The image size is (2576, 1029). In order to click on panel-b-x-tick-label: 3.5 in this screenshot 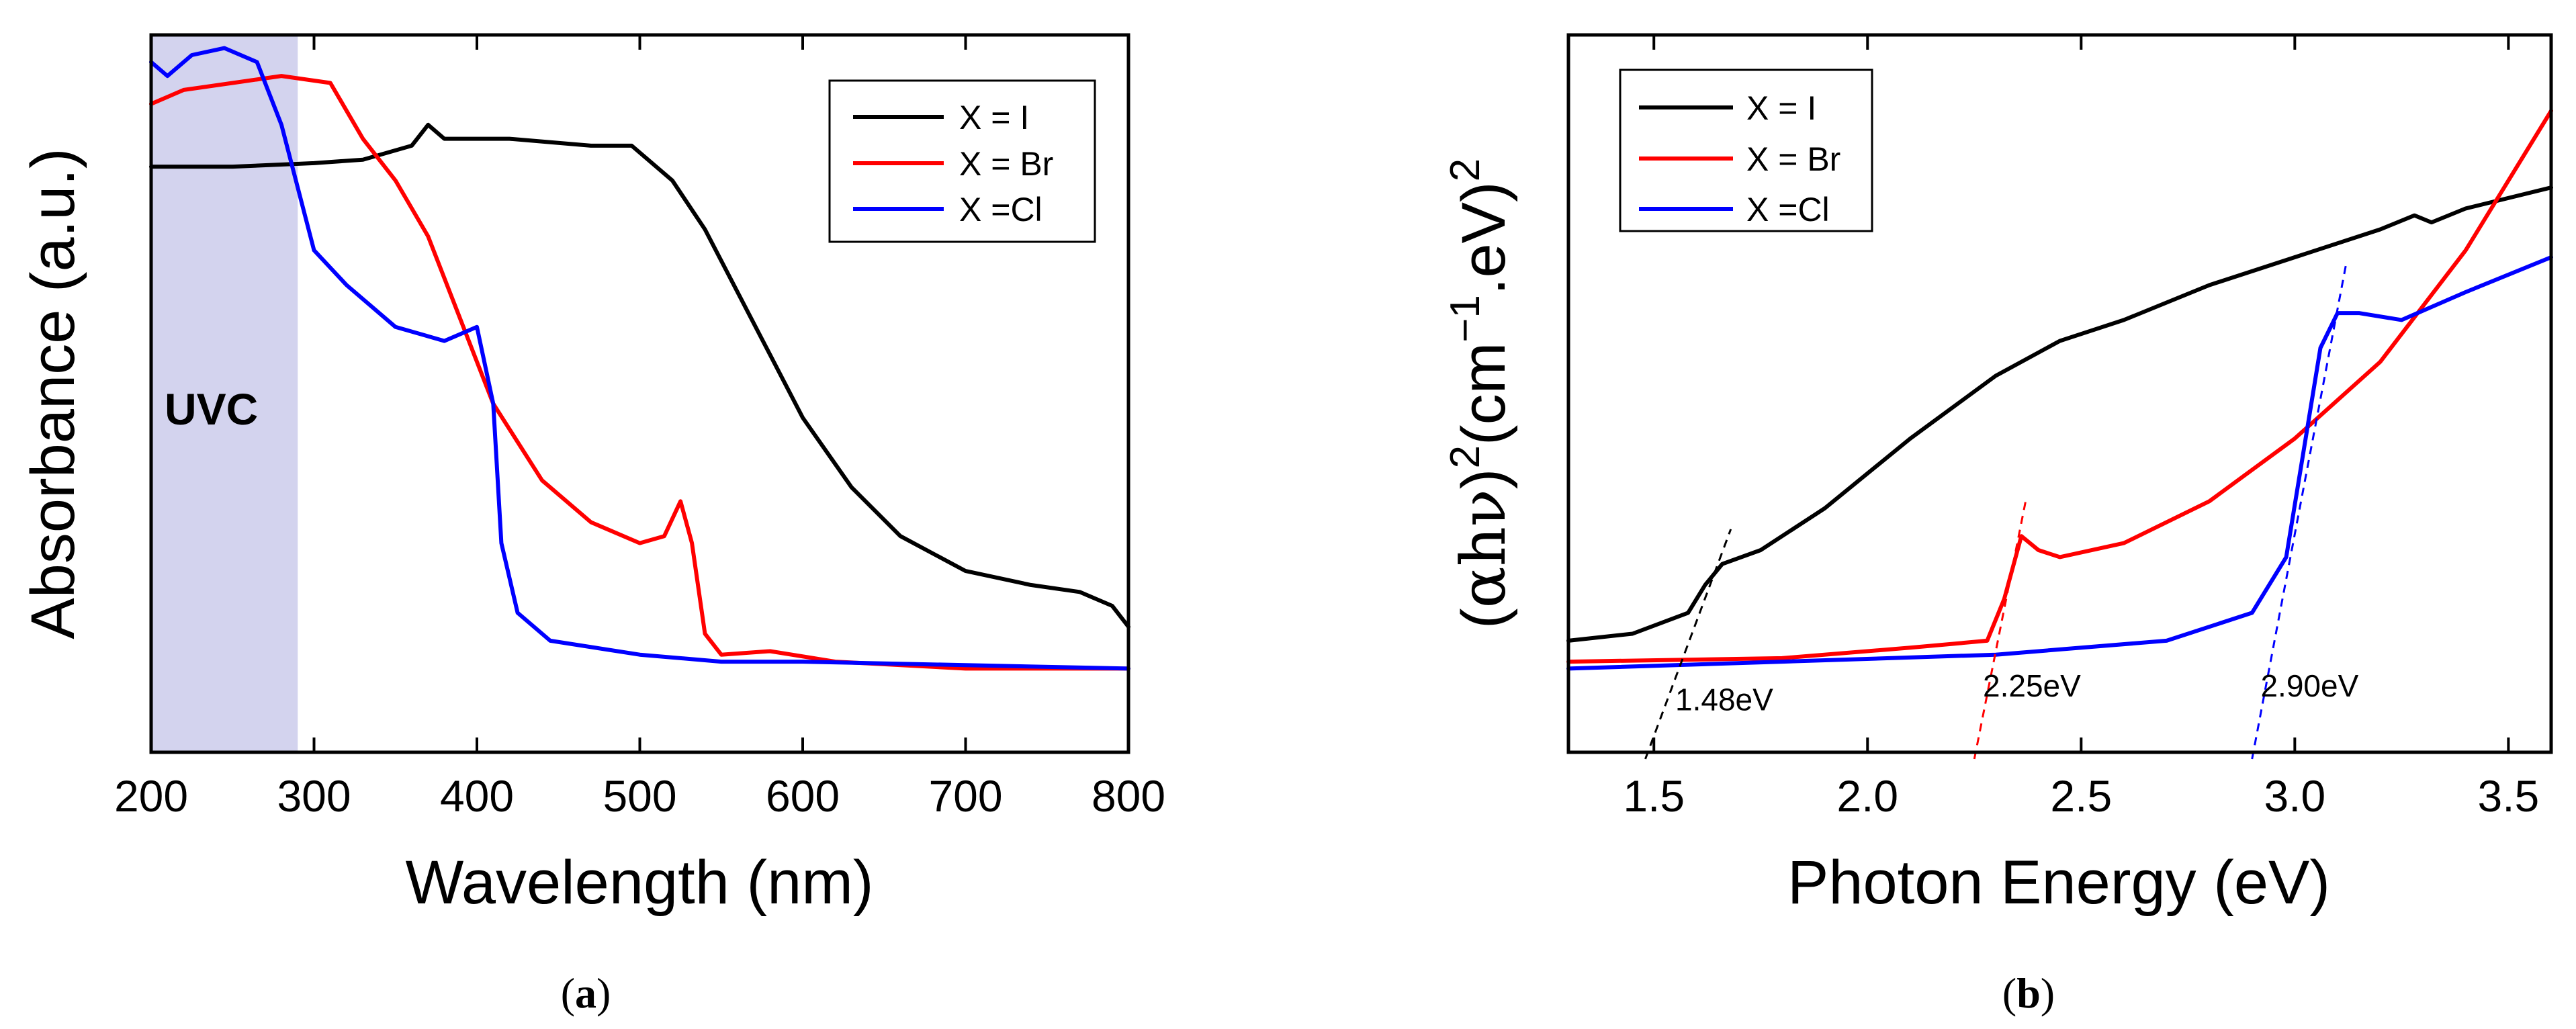, I will do `click(2509, 796)`.